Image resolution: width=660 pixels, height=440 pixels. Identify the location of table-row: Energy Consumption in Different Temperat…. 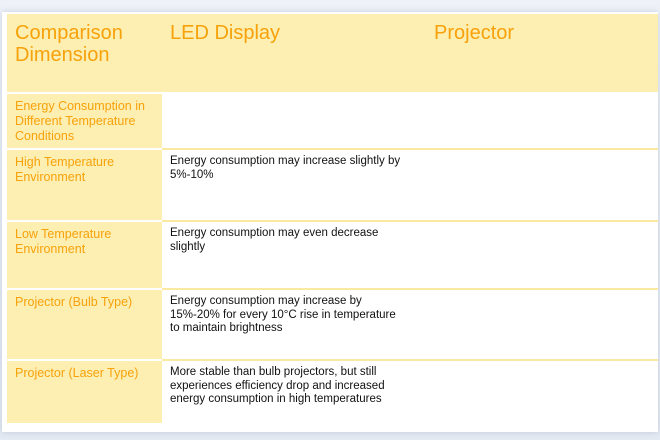
(332, 121).